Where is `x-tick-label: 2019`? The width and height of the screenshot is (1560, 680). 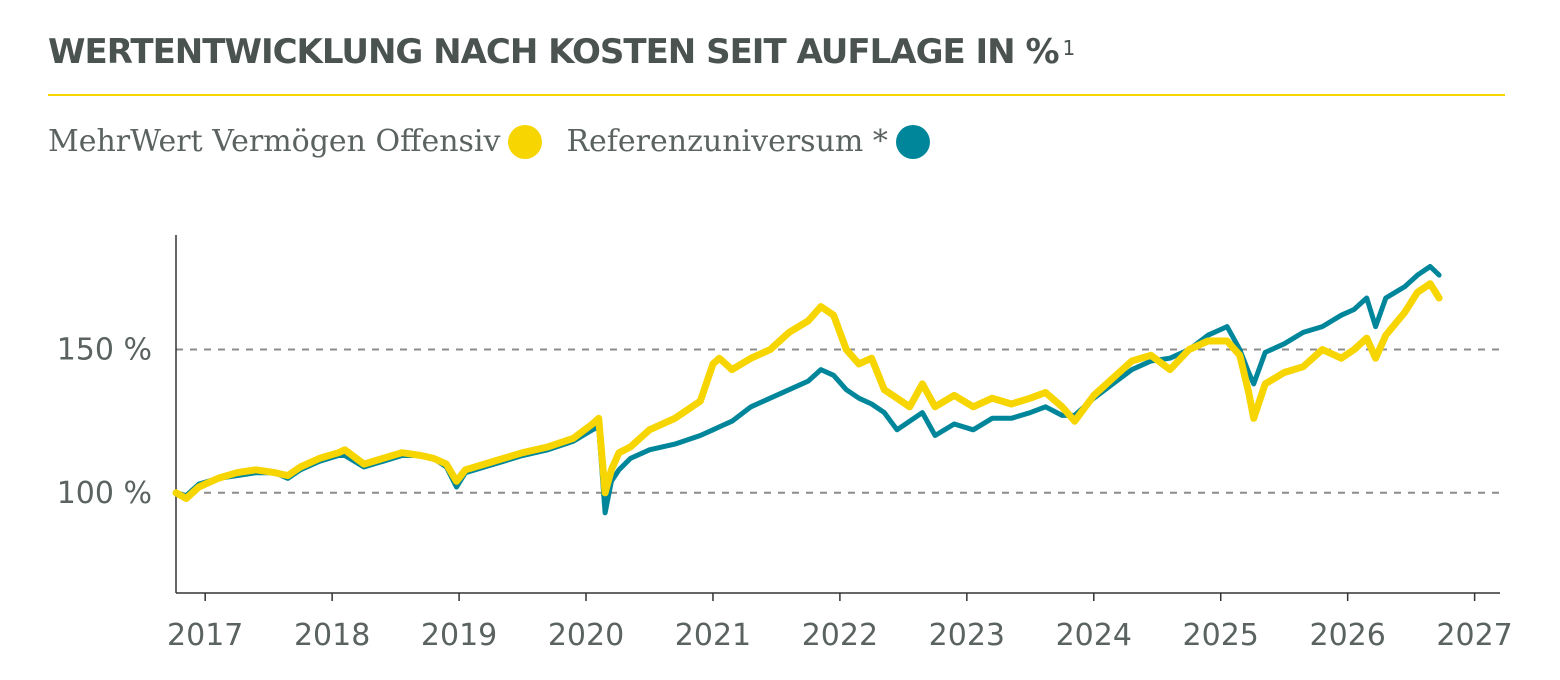
x-tick-label: 2019 is located at coordinates (459, 635).